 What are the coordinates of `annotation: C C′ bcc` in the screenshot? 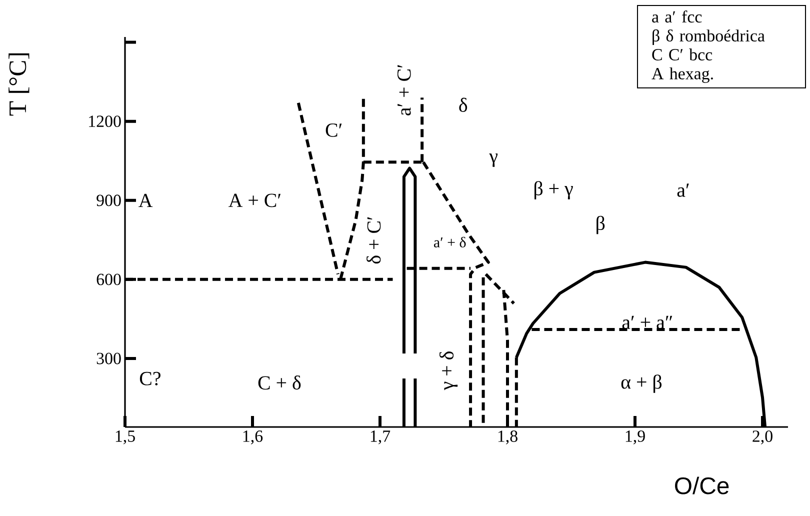 It's located at (682, 54).